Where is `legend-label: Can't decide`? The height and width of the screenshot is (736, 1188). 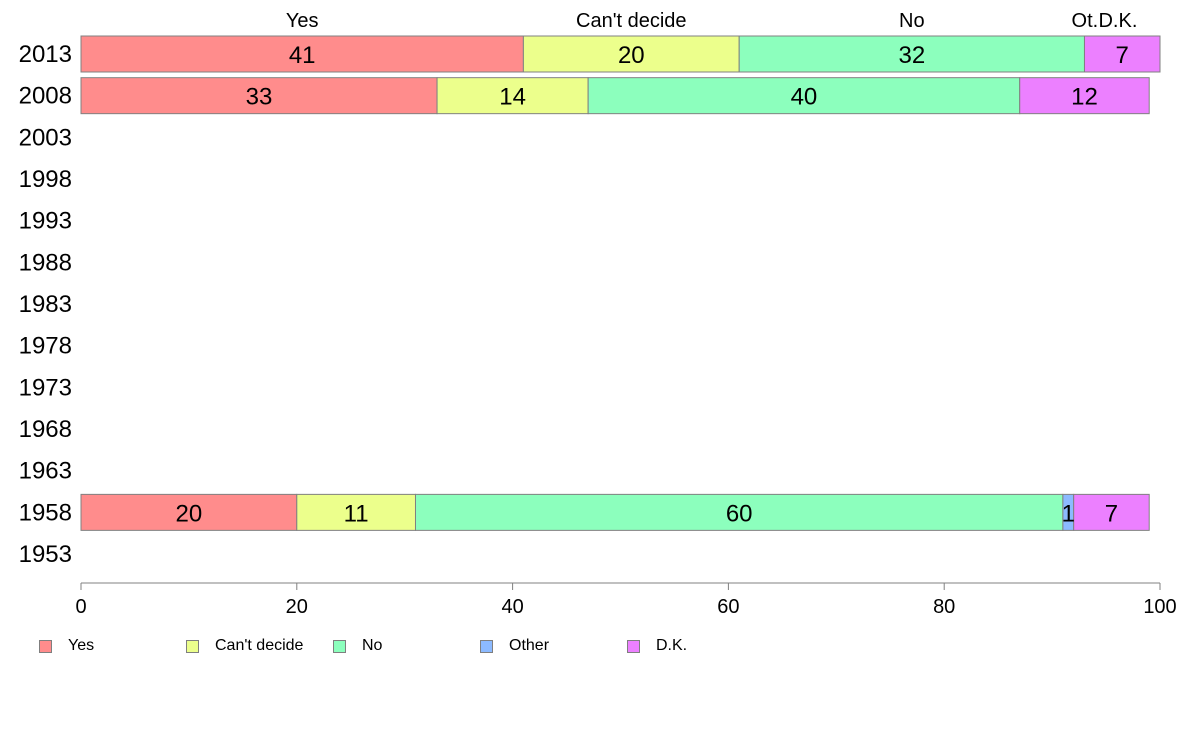 legend-label: Can't decide is located at coordinates (259, 645).